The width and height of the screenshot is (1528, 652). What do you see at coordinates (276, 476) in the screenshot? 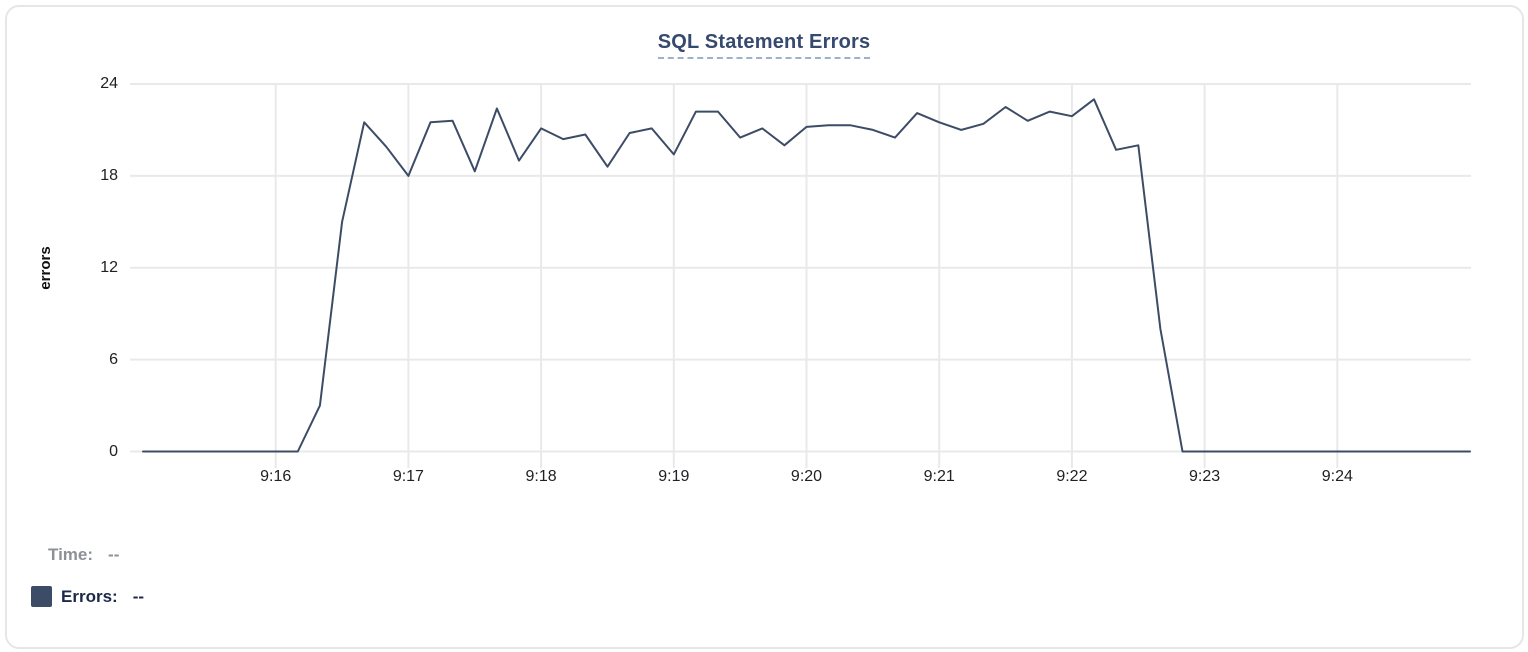
I see `x-tick-label: 9:16` at bounding box center [276, 476].